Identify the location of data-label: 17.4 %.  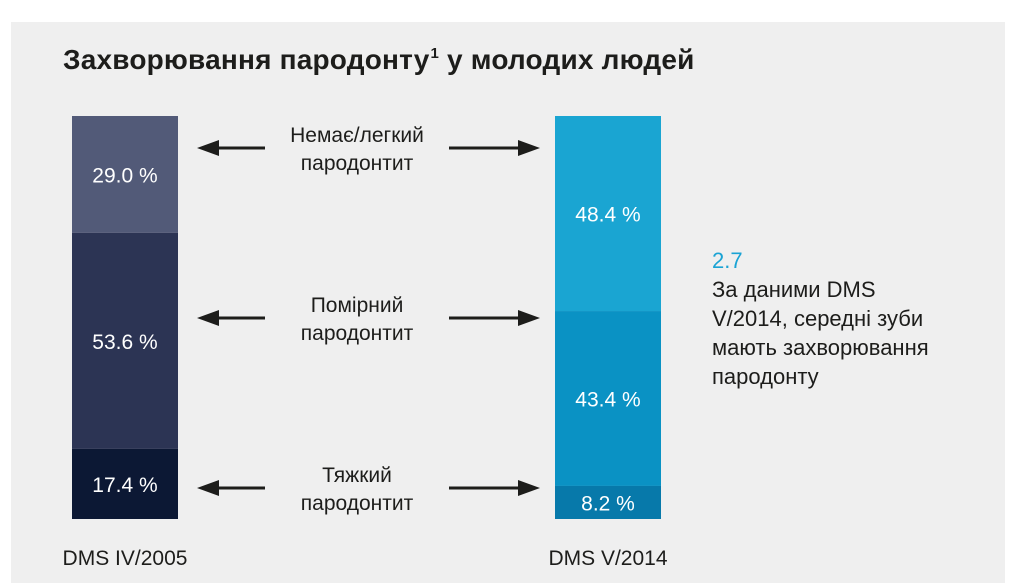
(124, 485).